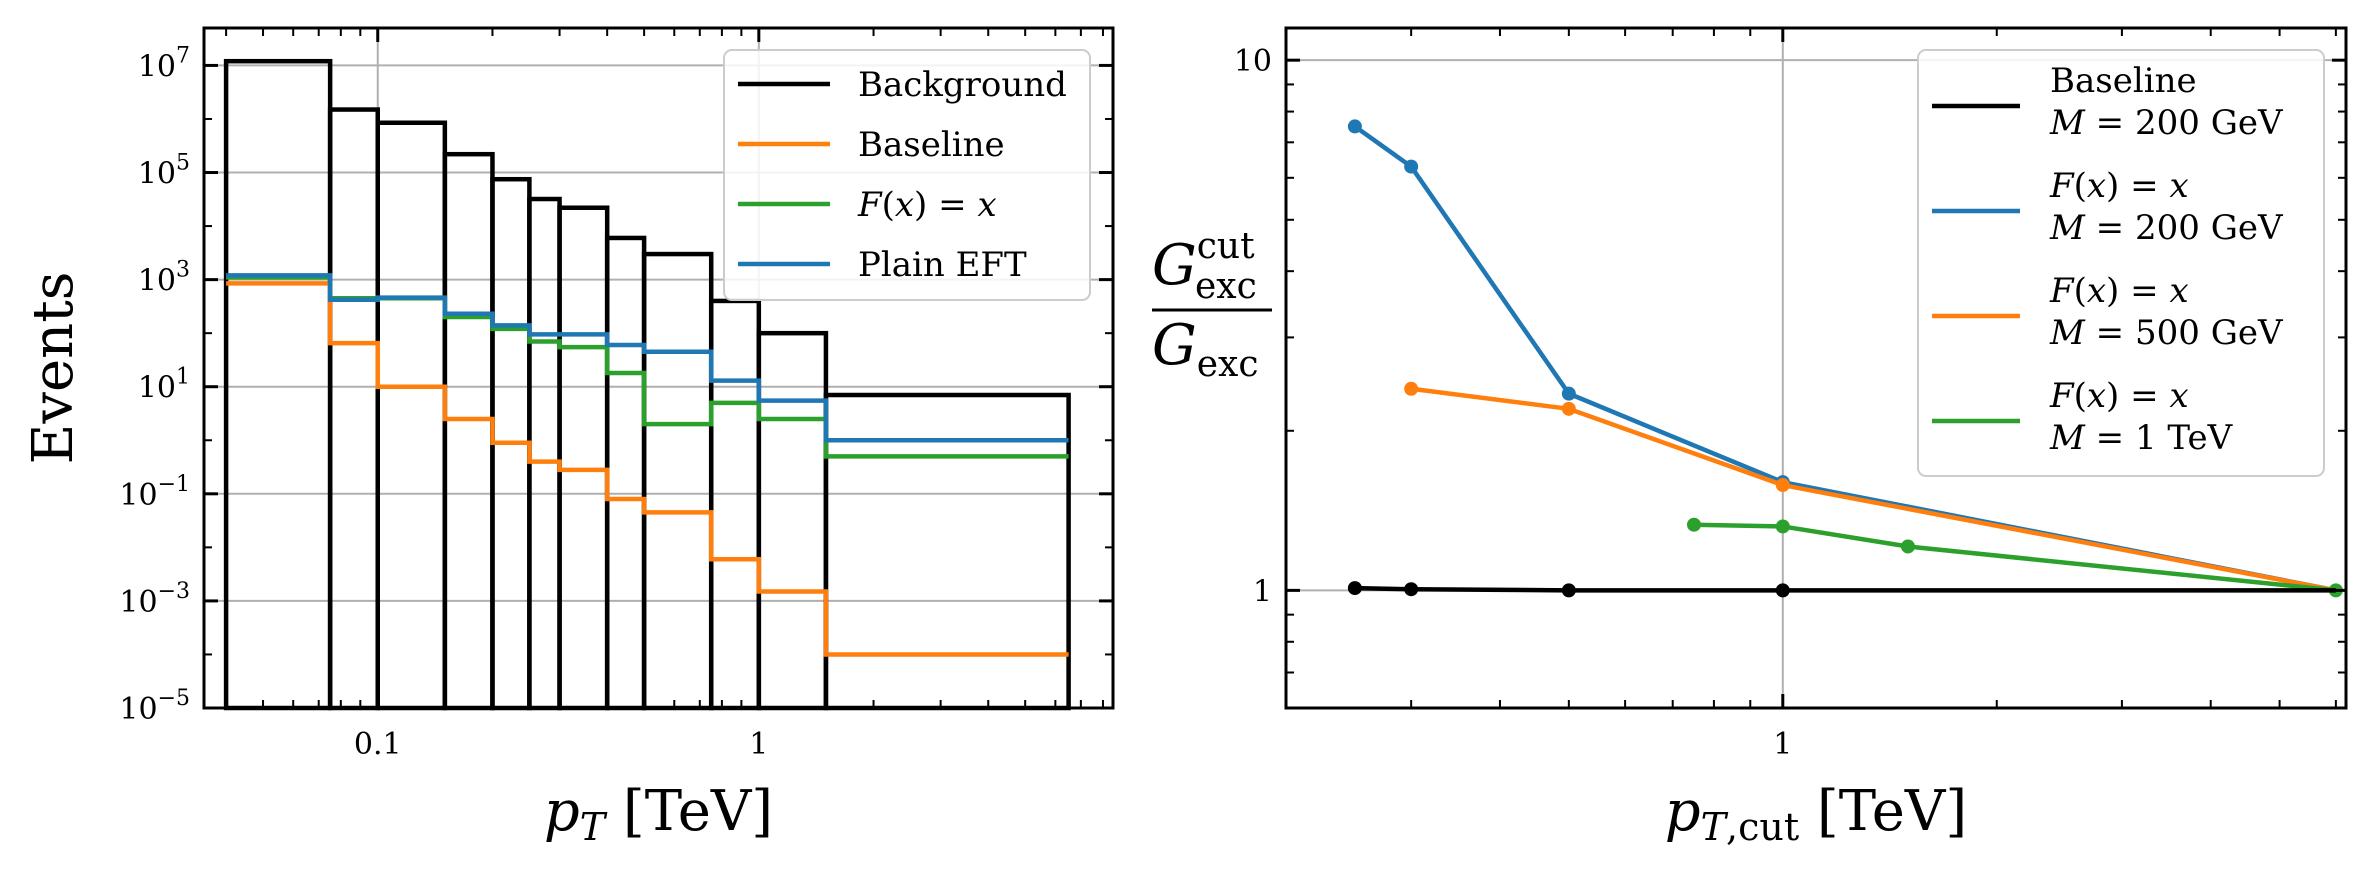  Describe the element at coordinates (942, 265) in the screenshot. I see `legend-label: Plain EFT` at that location.